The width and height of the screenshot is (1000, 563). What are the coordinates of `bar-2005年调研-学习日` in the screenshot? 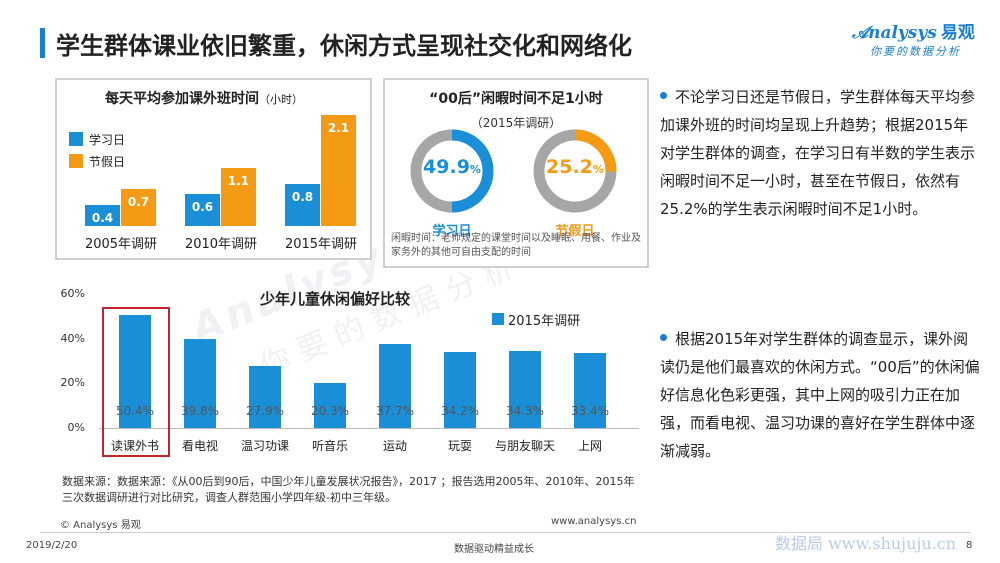 It's located at (102, 215).